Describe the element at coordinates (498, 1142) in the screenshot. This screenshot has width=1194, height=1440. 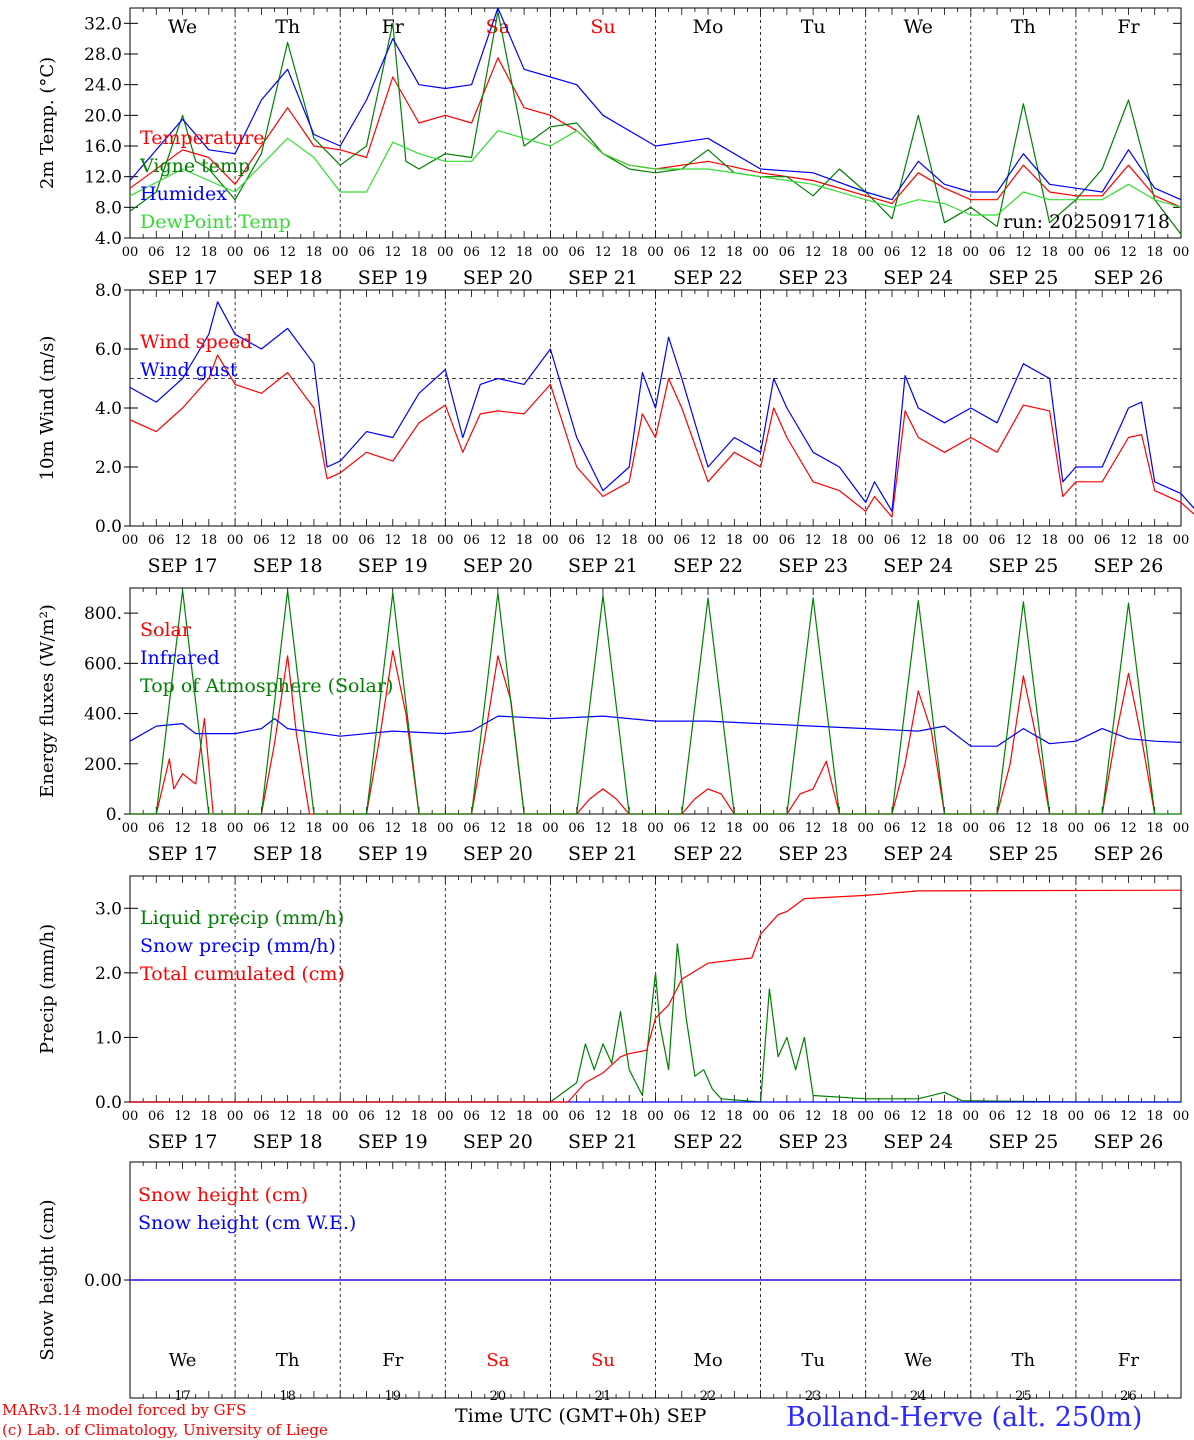
I see `precip-date-label: SEP 20` at that location.